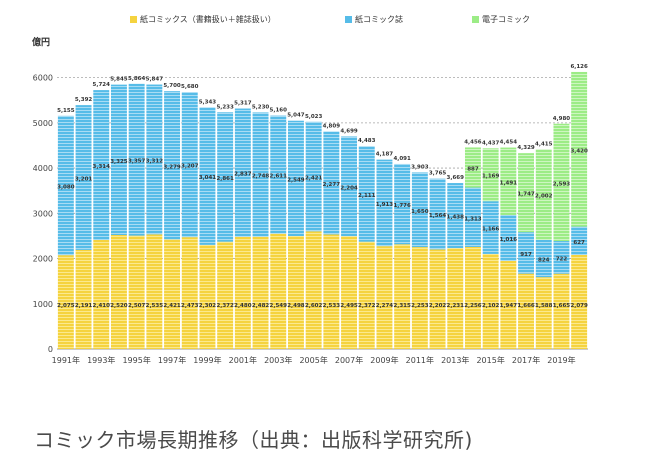 The width and height of the screenshot is (650, 475). Describe the element at coordinates (155, 80) in the screenshot. I see `total-label-1996: 5,847` at that location.